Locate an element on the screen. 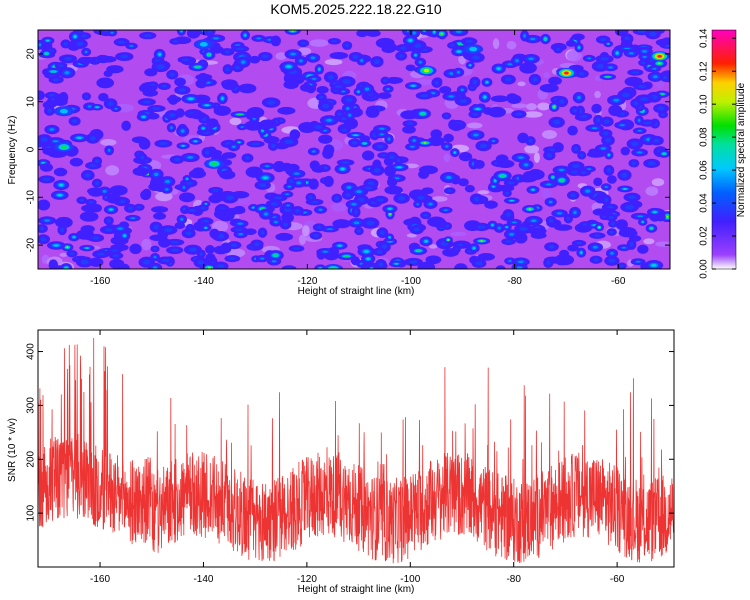  y-tick-label: 300 is located at coordinates (31, 405).